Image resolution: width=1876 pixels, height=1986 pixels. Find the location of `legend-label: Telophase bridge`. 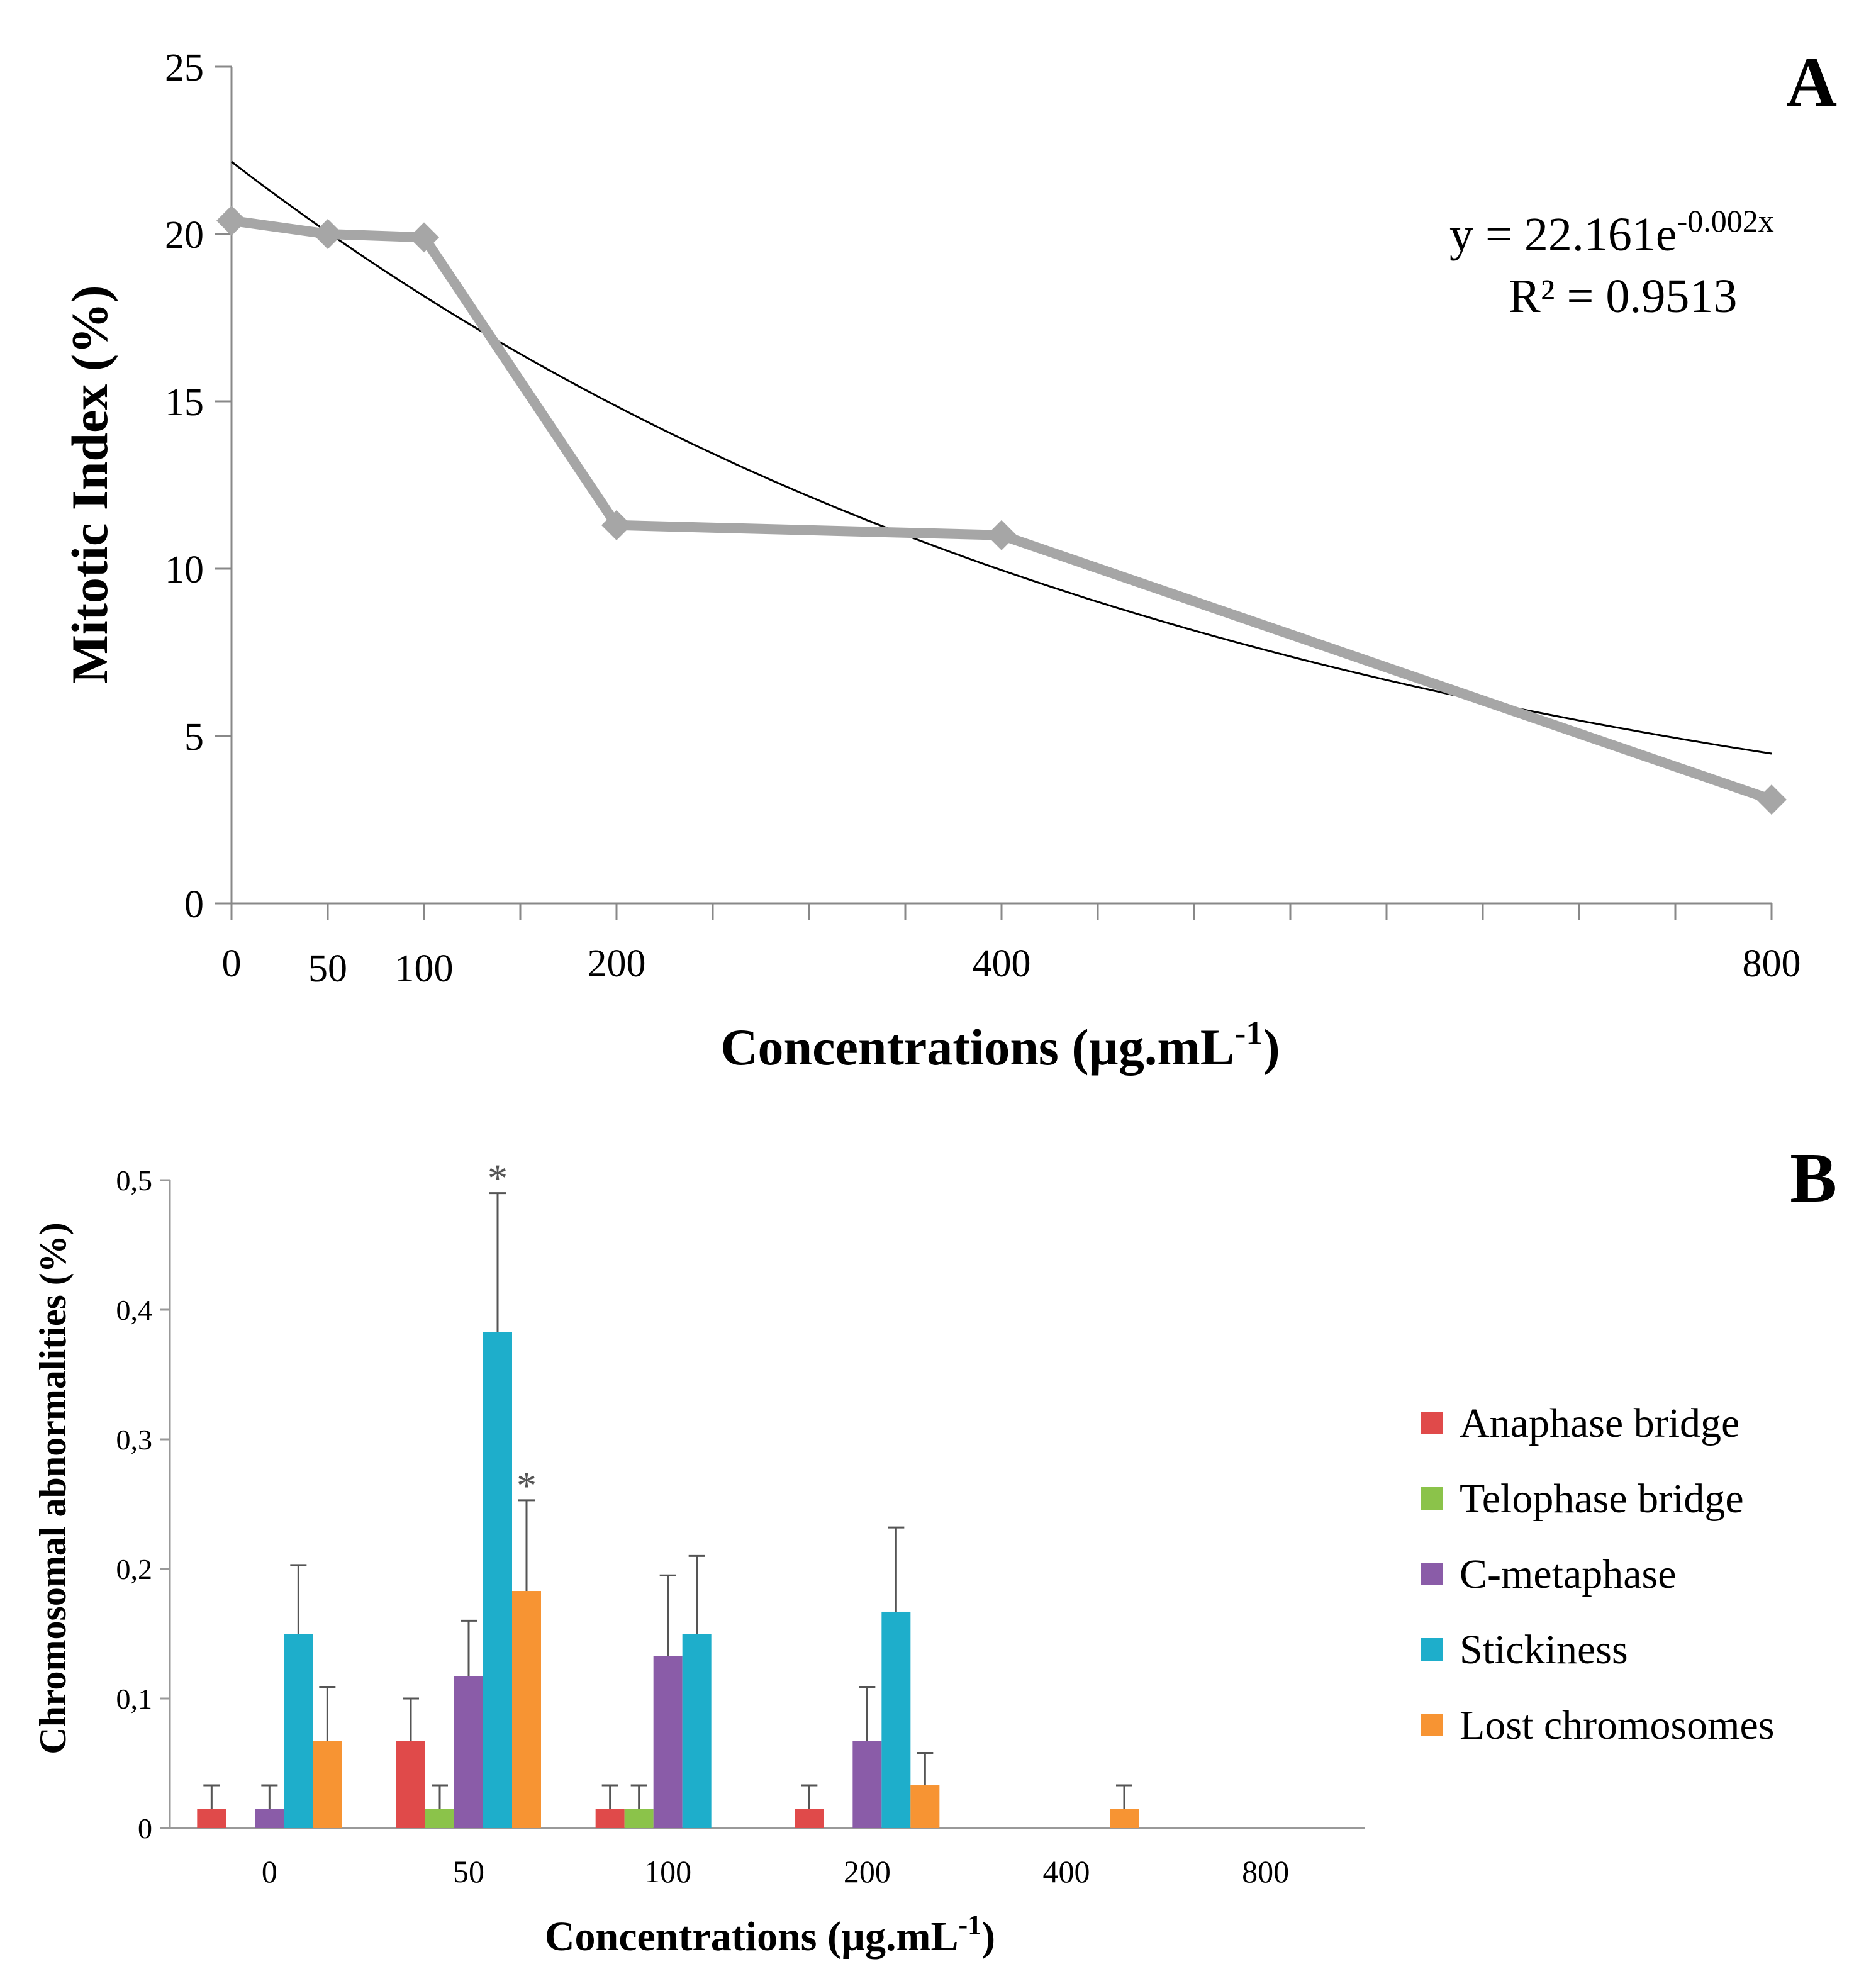

legend-label: Telophase bridge is located at coordinates (1602, 1499).